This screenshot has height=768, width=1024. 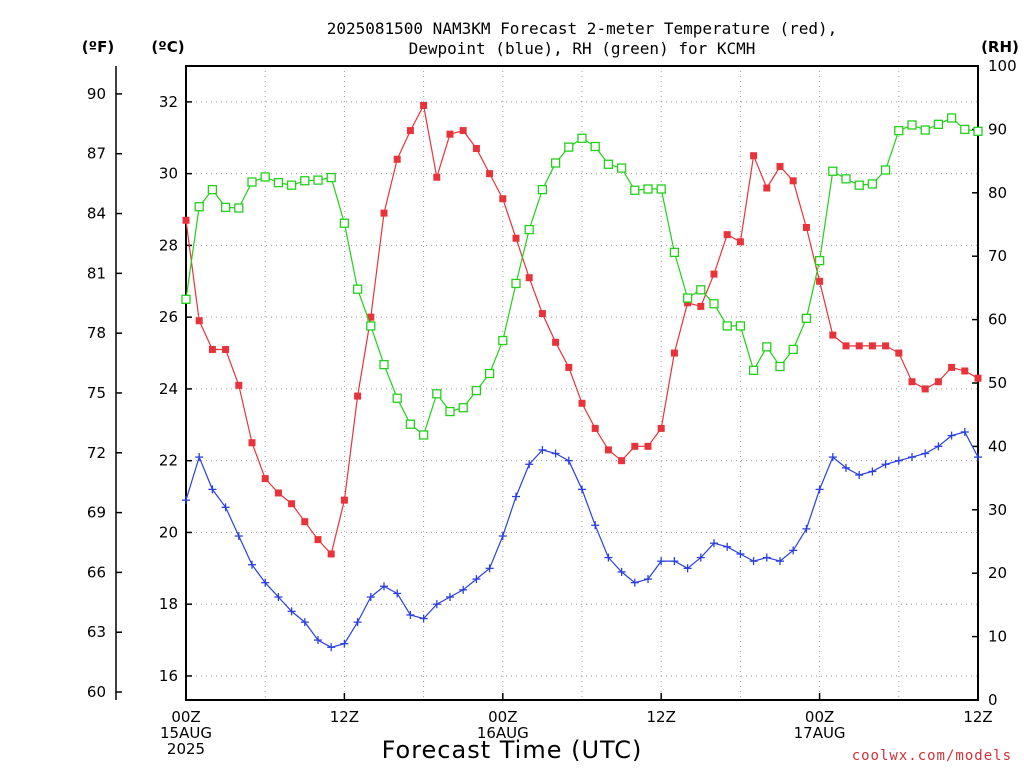 I want to click on chart-title-line2: Dewpoint (blue), RH (green) for KCMH, so click(x=582, y=48).